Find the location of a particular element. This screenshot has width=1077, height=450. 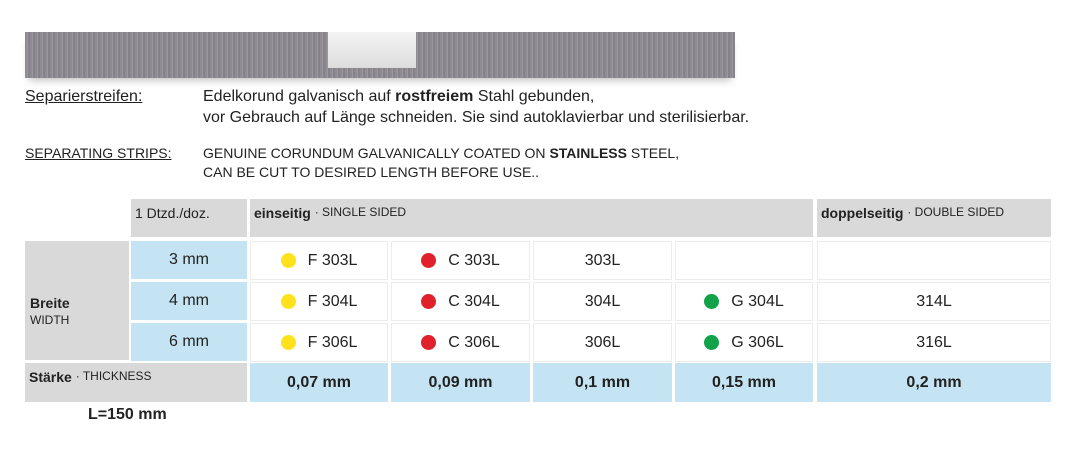

product-cell: C 306L is located at coordinates (460, 342).